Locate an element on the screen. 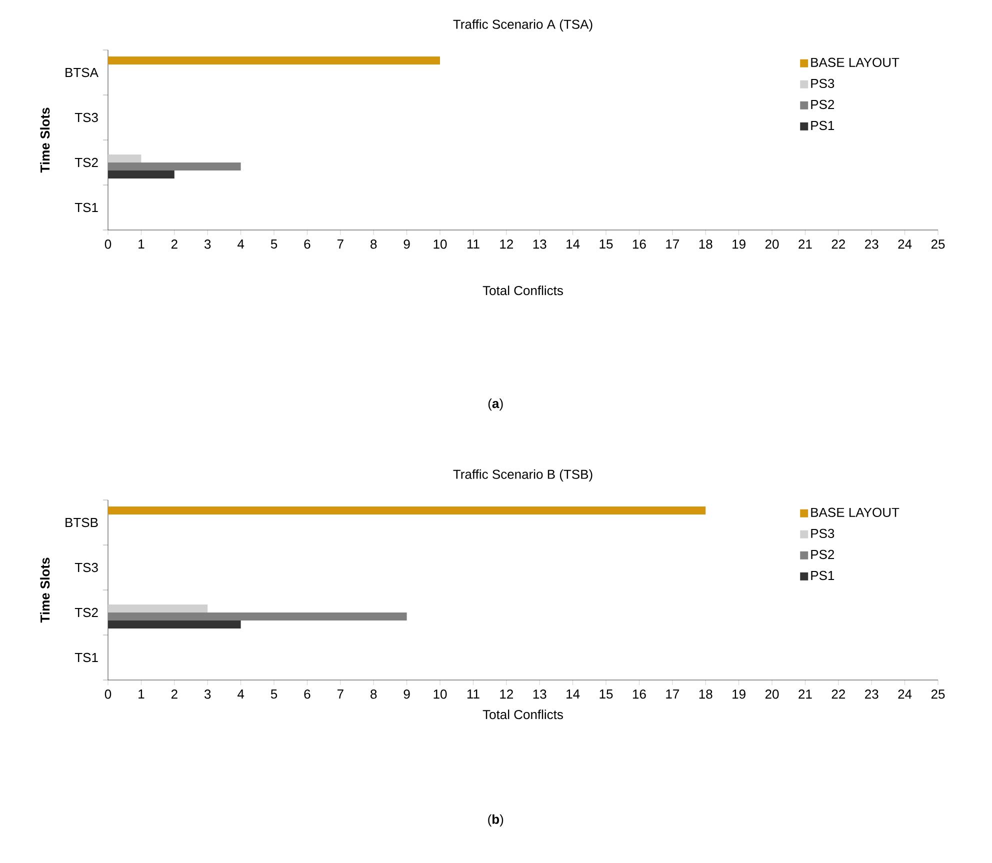 This screenshot has height=863, width=992. y-tick-label: BTSB is located at coordinates (82, 523).